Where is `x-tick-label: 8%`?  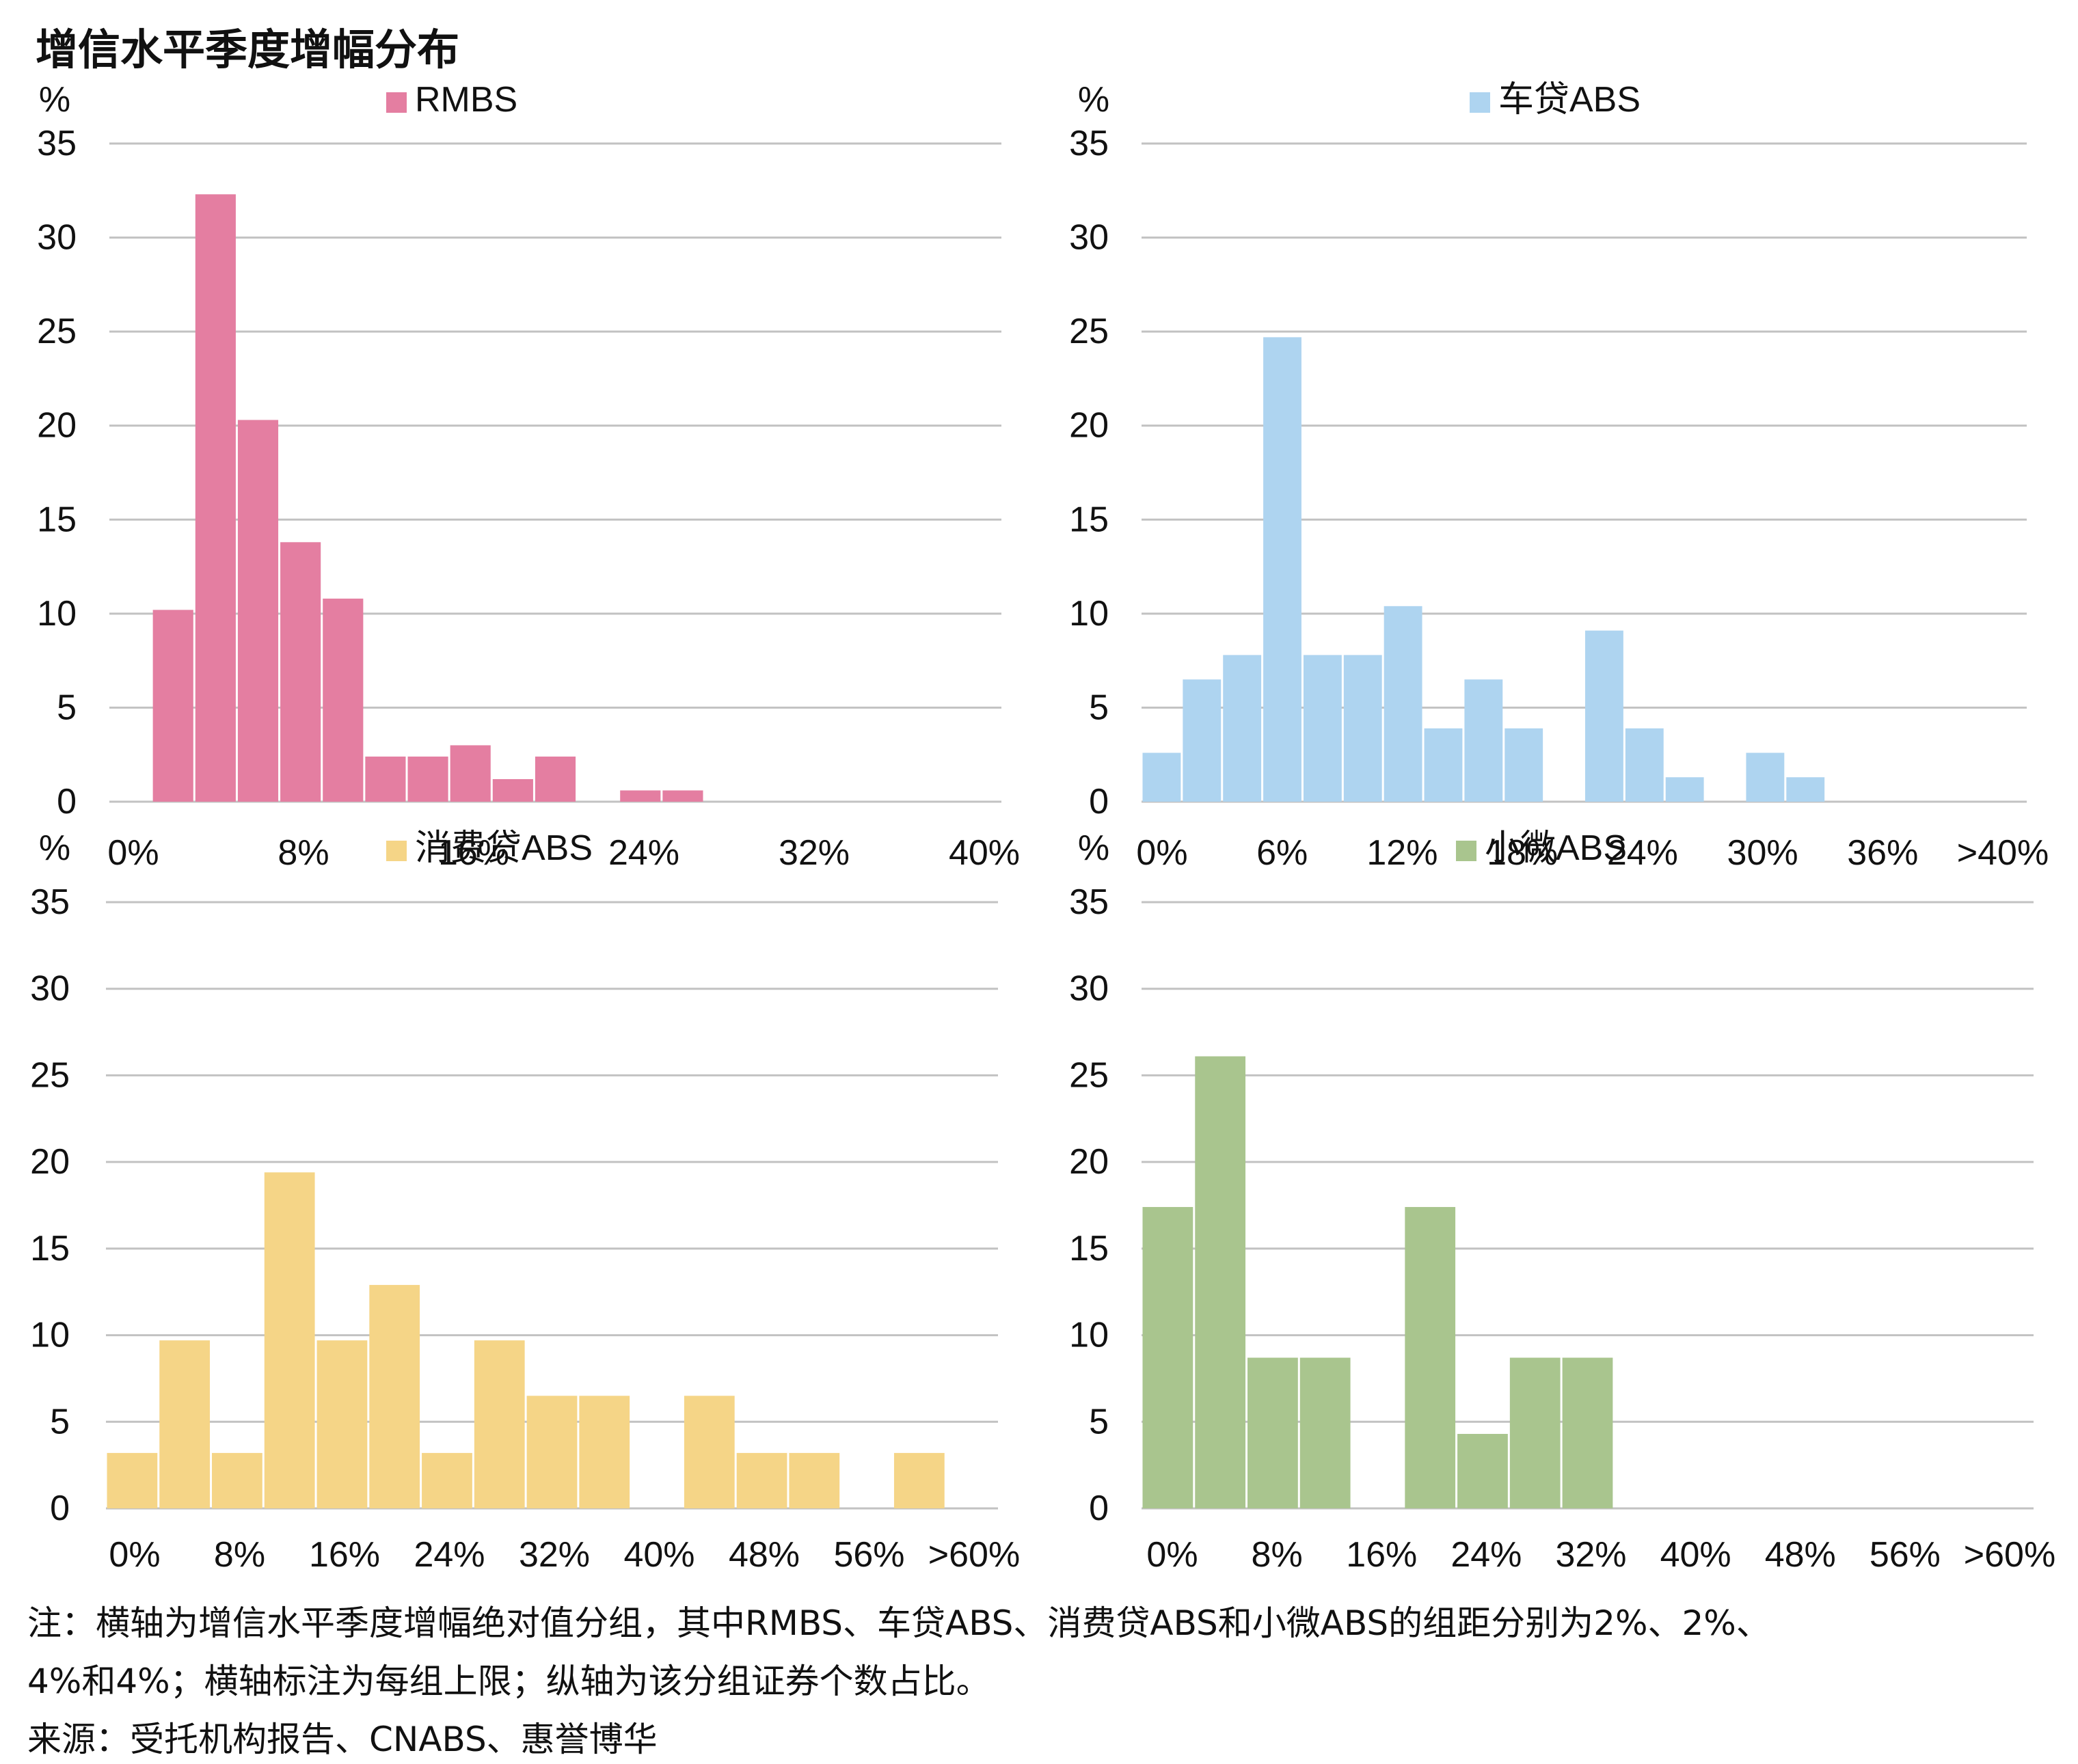
x-tick-label: 8% is located at coordinates (239, 1555).